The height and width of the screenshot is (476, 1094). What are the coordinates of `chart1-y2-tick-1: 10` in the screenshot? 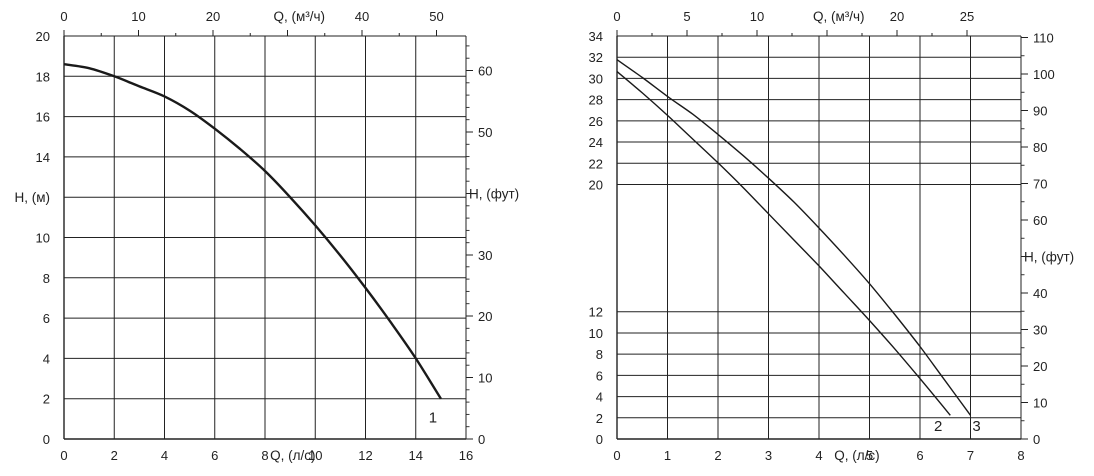 It's located at (485, 378).